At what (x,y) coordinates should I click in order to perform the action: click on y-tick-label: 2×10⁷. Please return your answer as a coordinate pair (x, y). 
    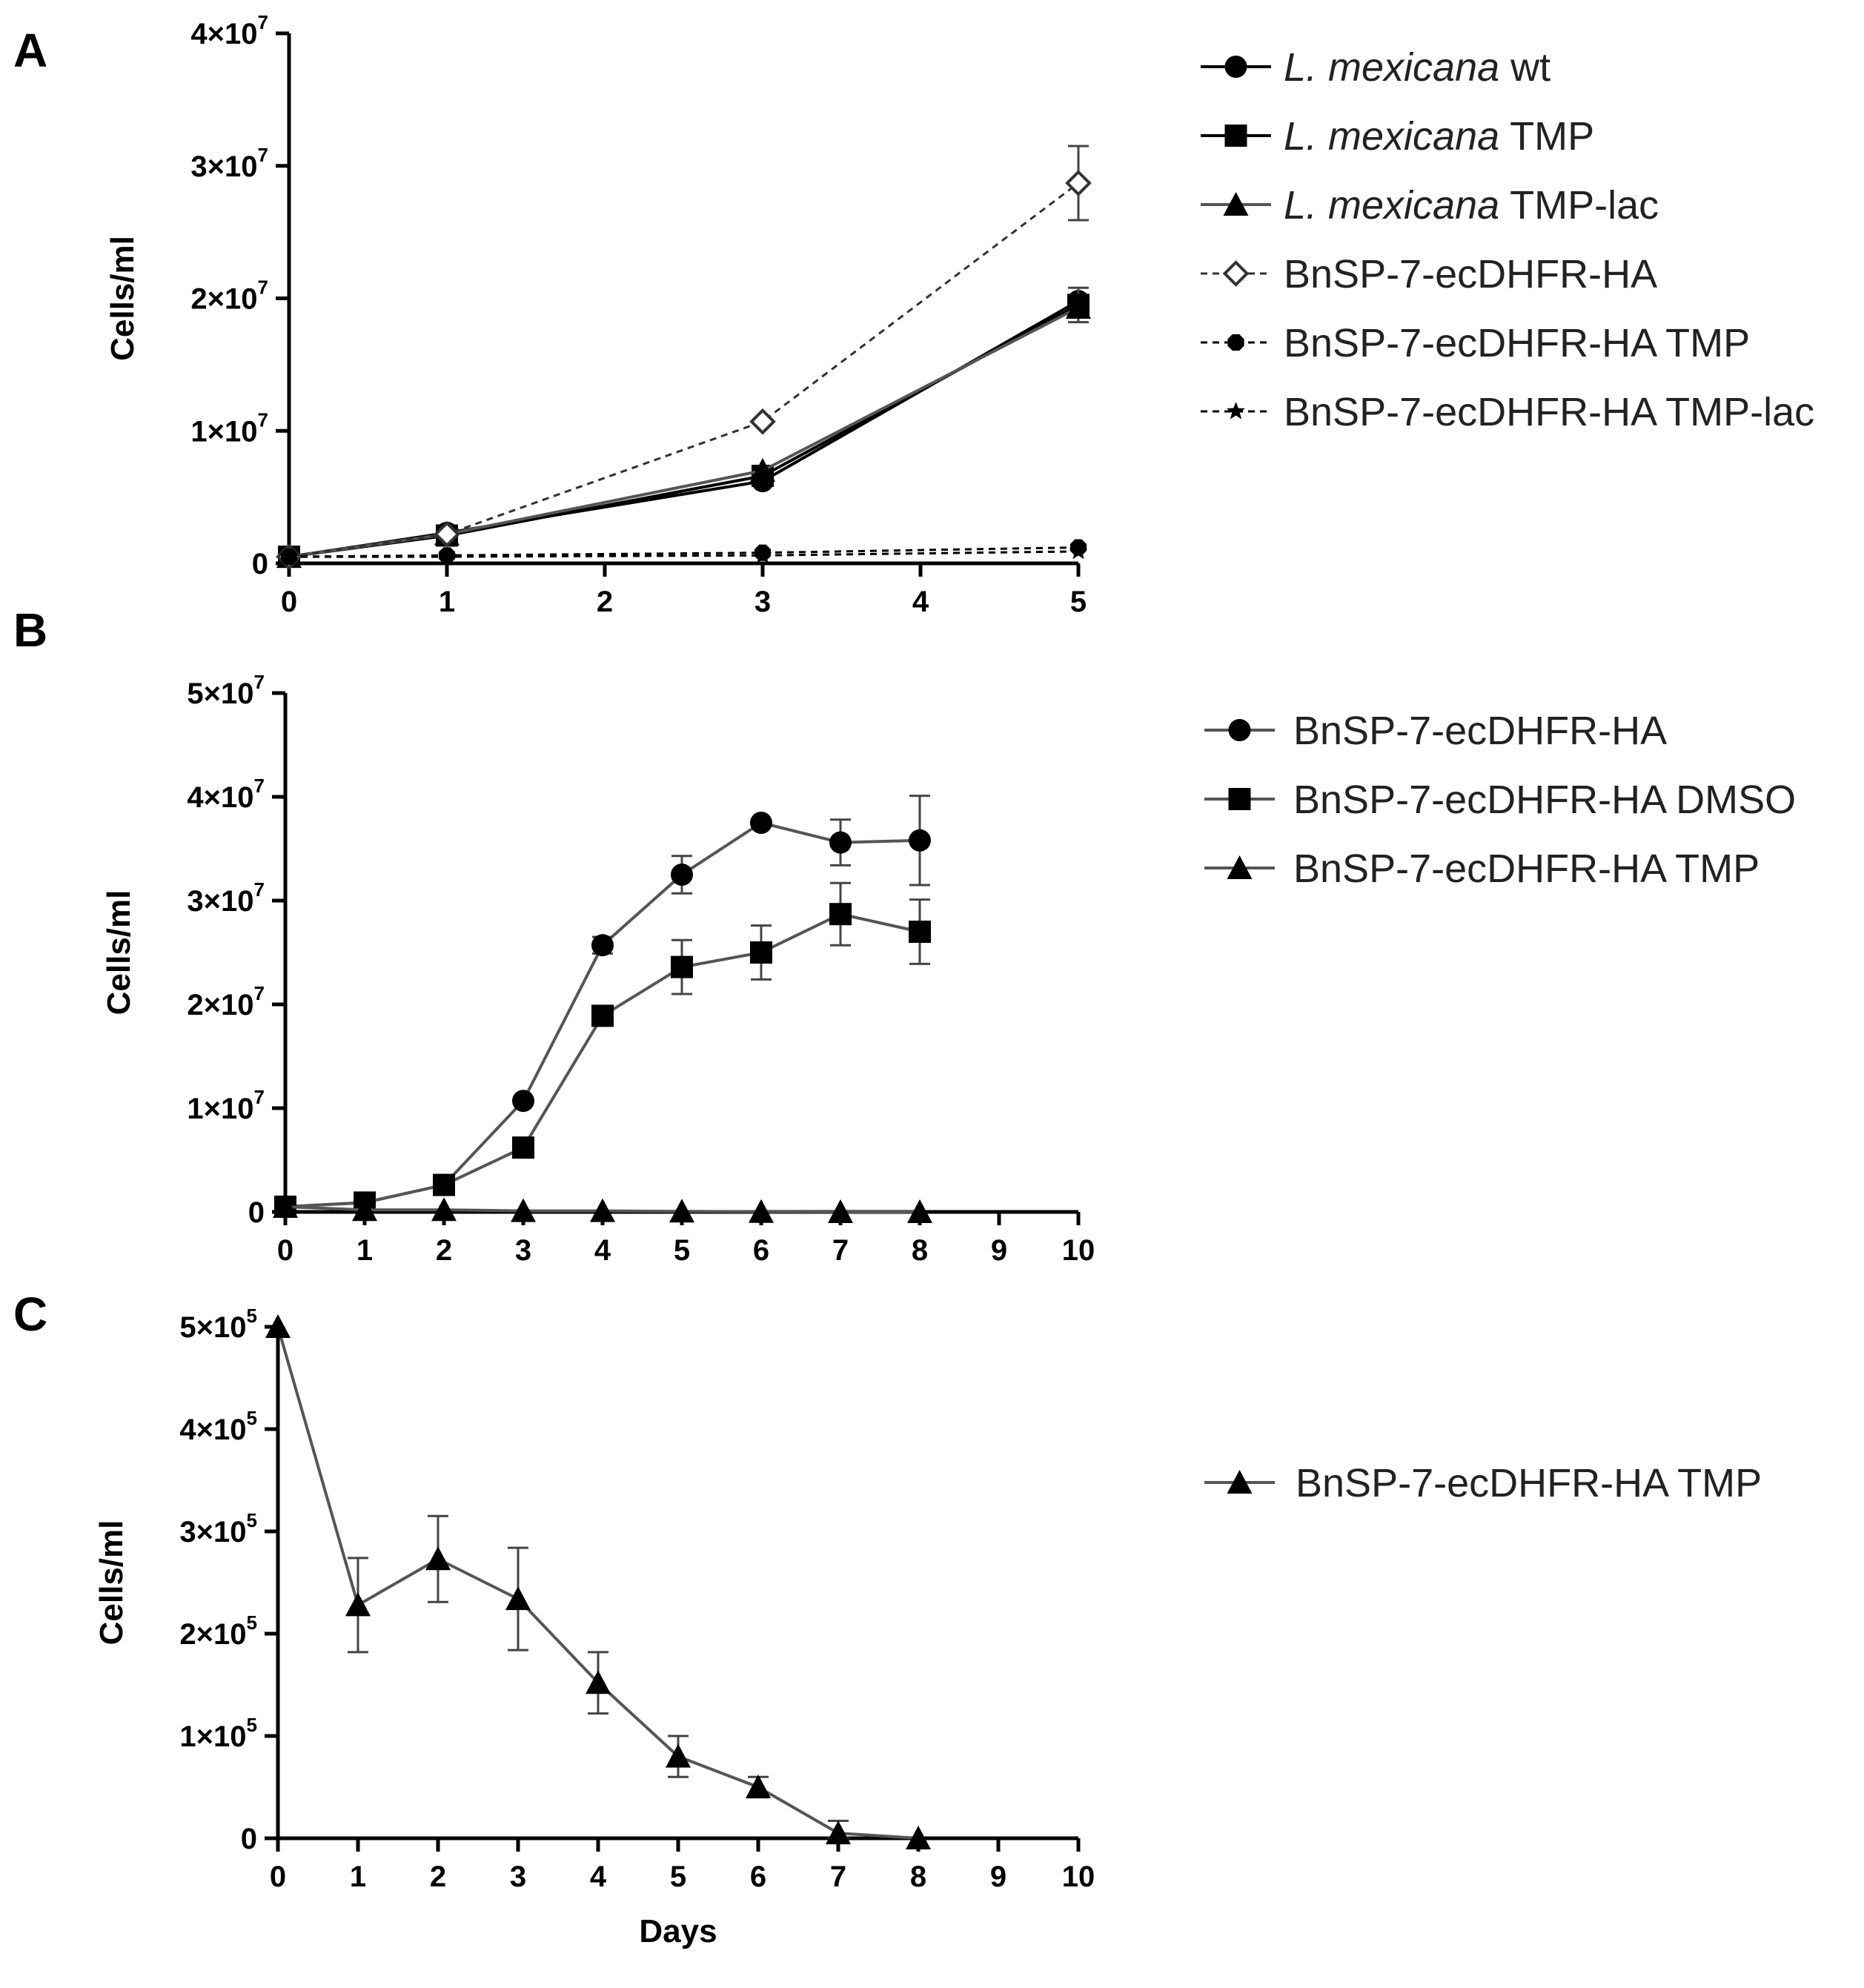
    Looking at the image, I should click on (229, 296).